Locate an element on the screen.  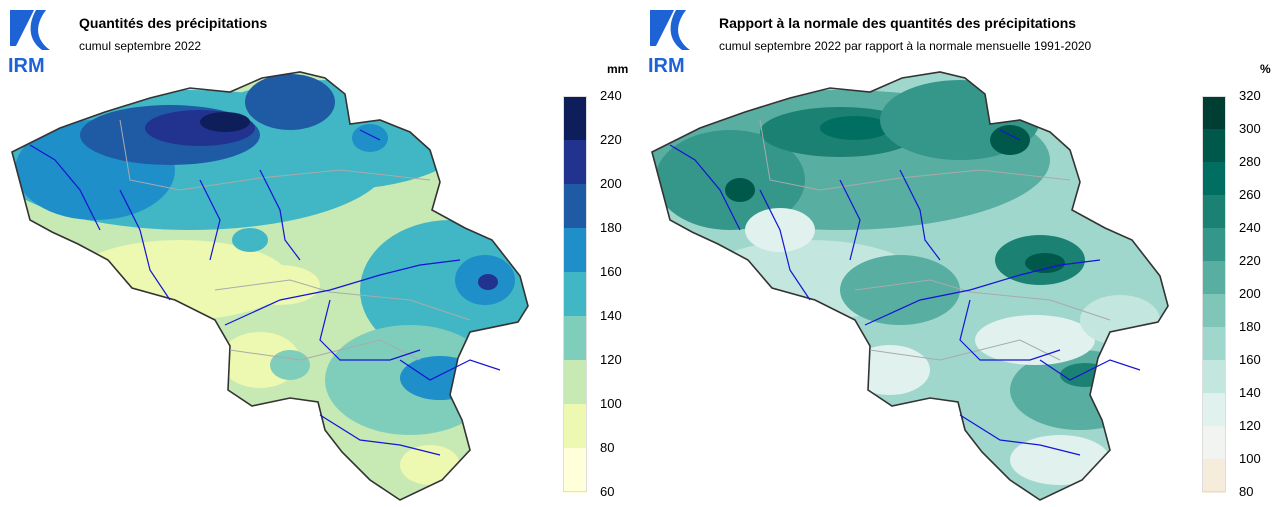
legend-unit: % is located at coordinates (1265, 69).